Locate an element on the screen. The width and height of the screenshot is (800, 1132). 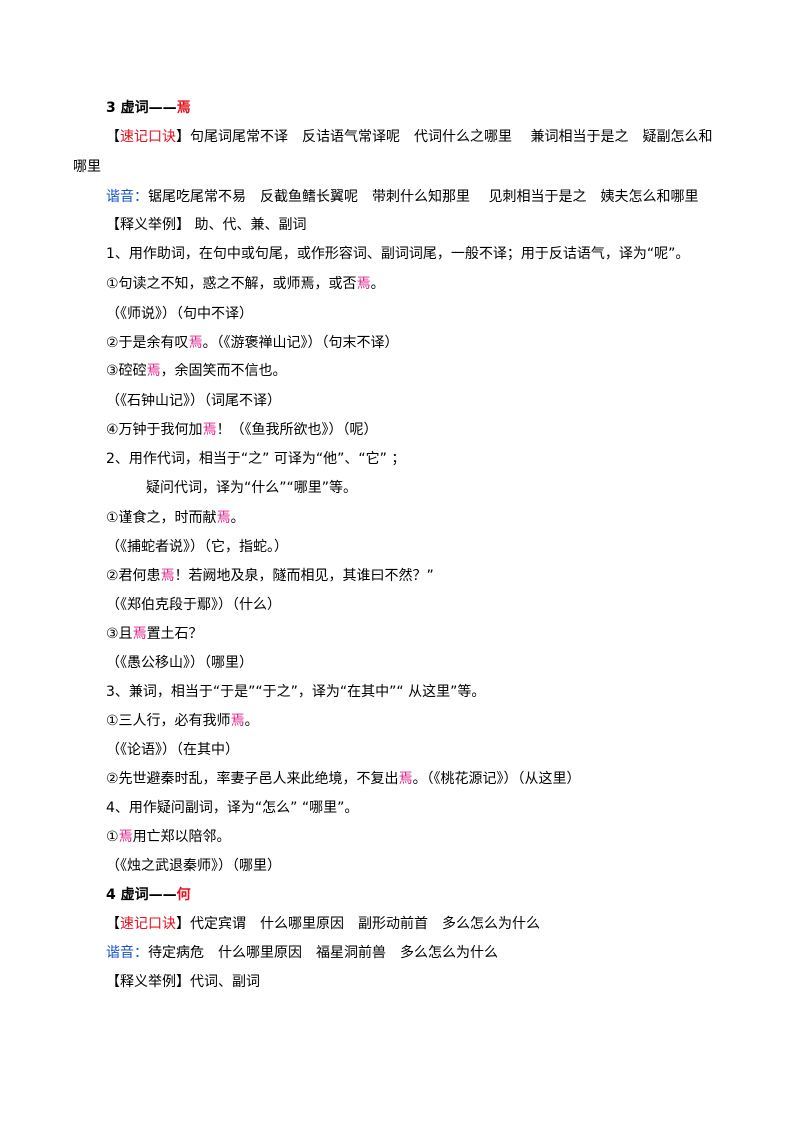
example-3a-source: （《论语》）（在其中） is located at coordinates (172, 750).